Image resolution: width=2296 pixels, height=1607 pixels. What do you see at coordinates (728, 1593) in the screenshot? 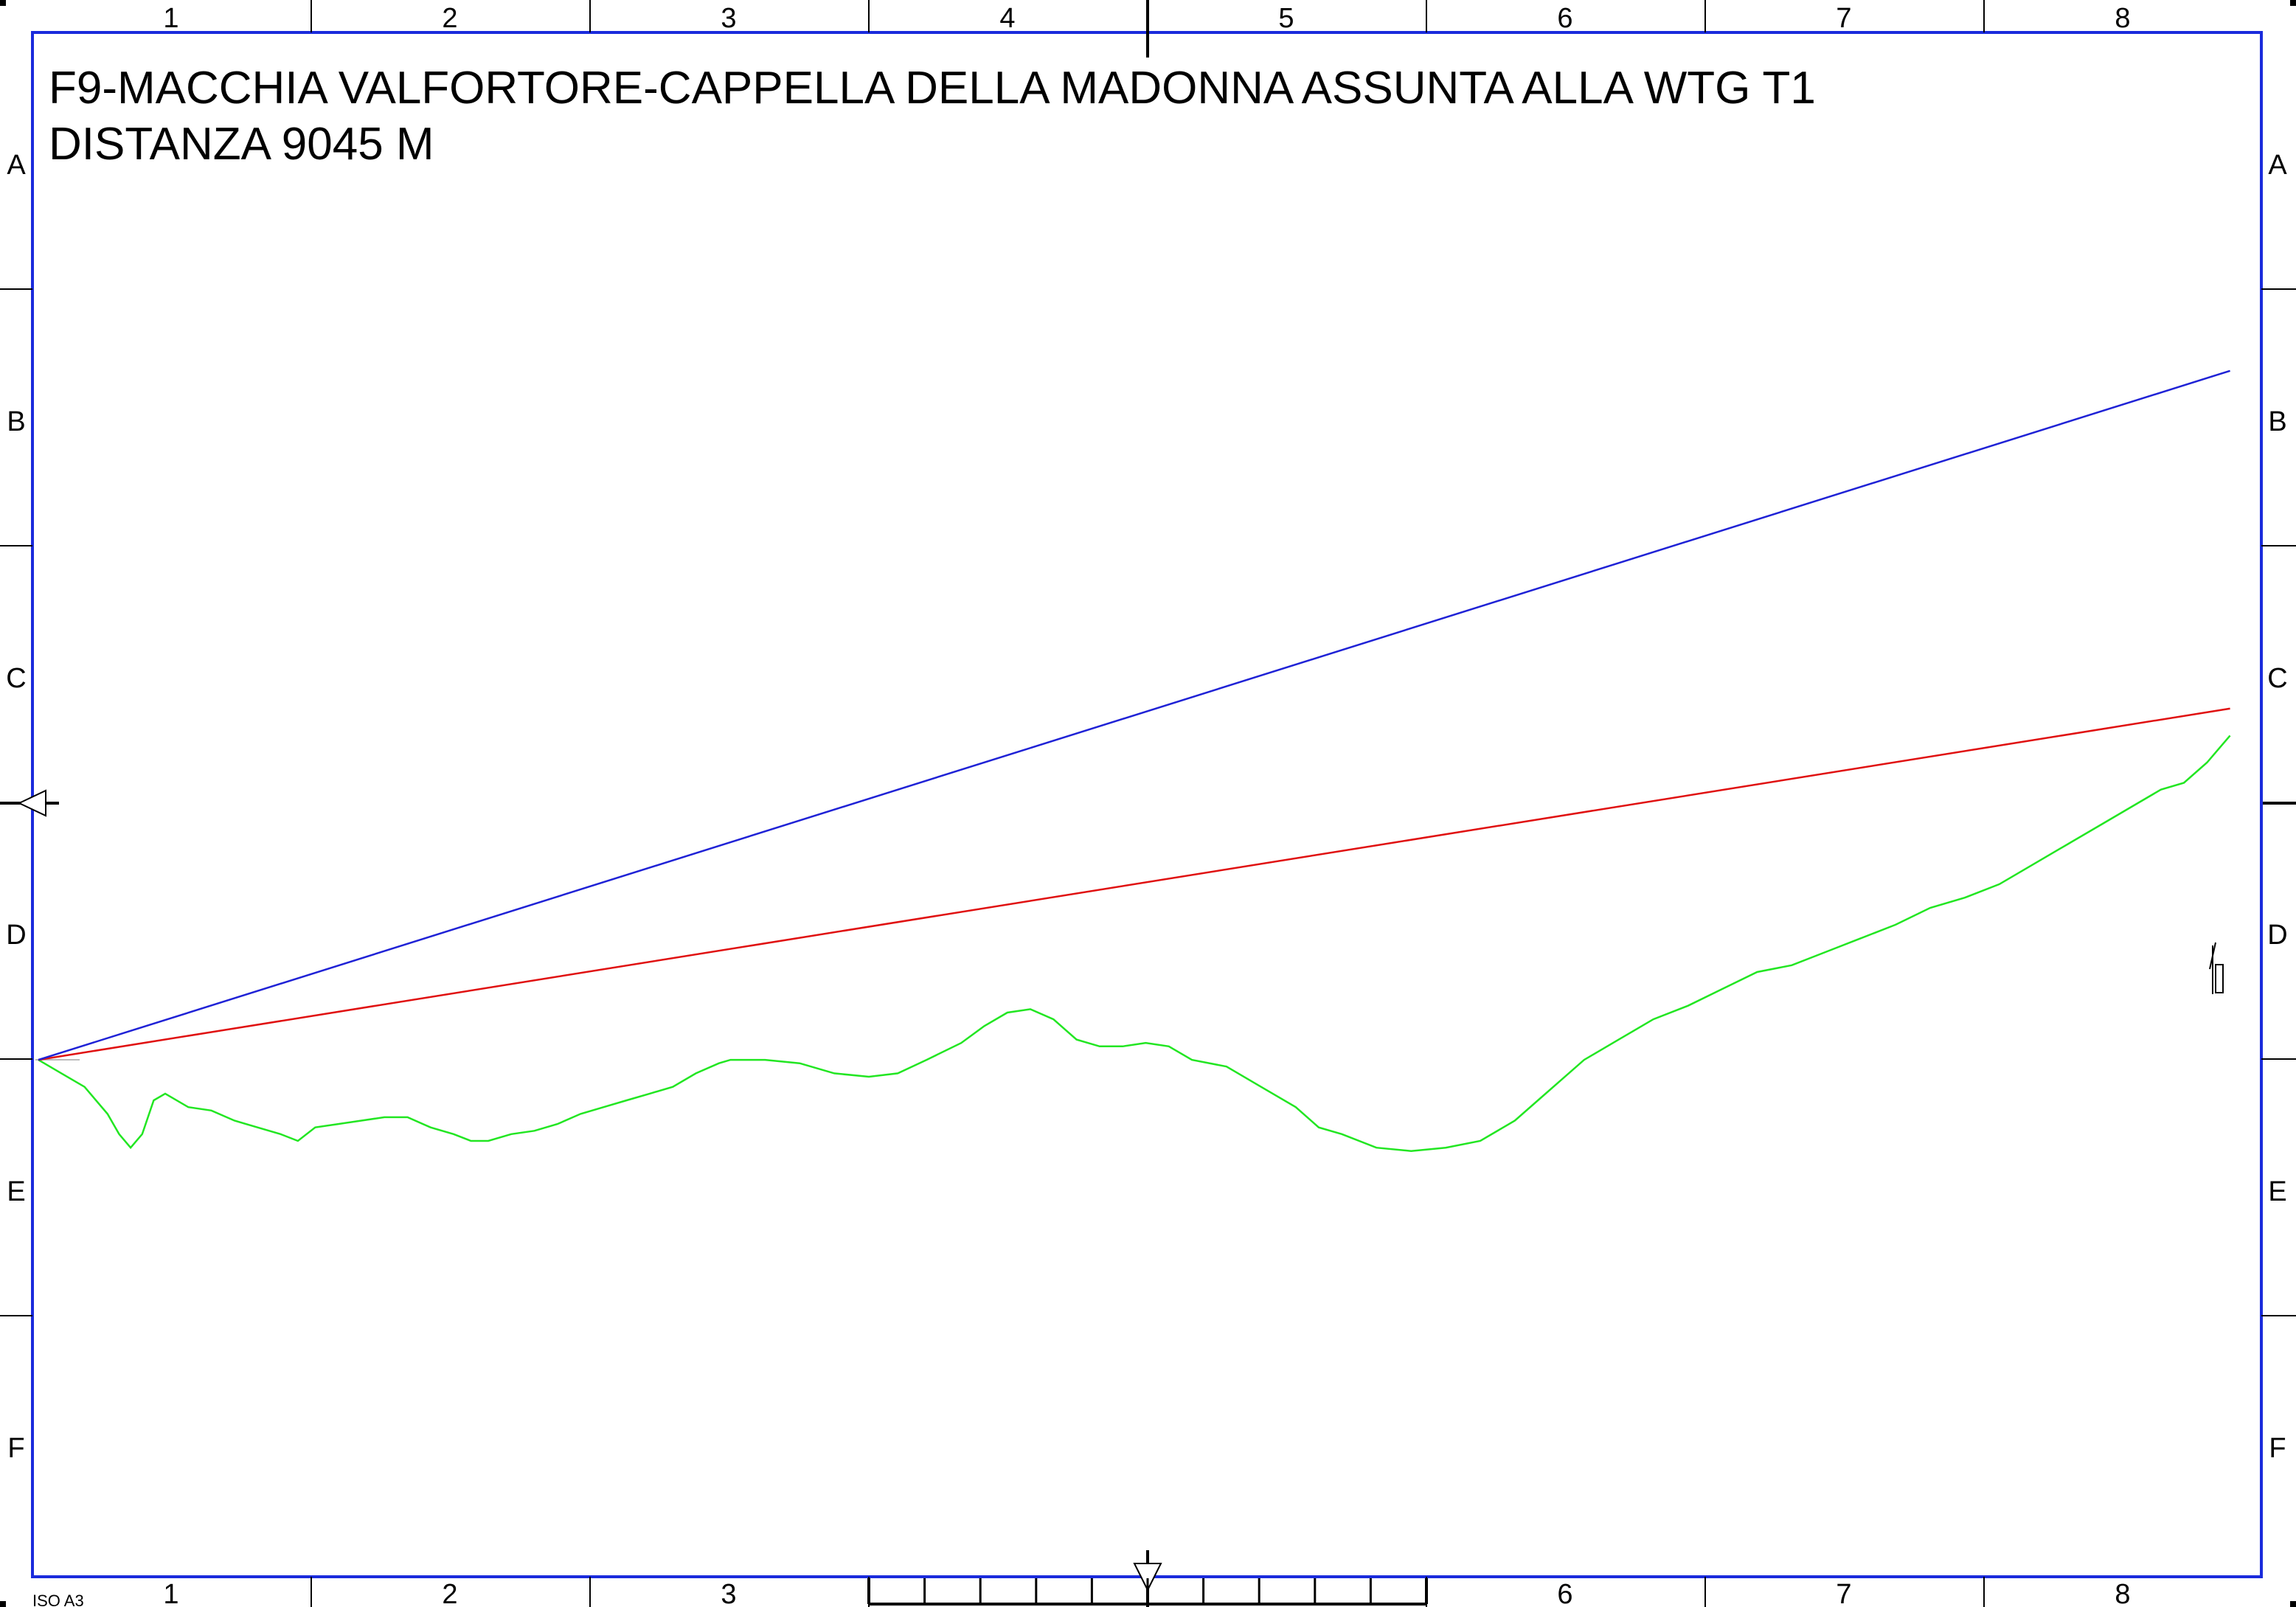
I see `zone-label-column-bottom: 3` at bounding box center [728, 1593].